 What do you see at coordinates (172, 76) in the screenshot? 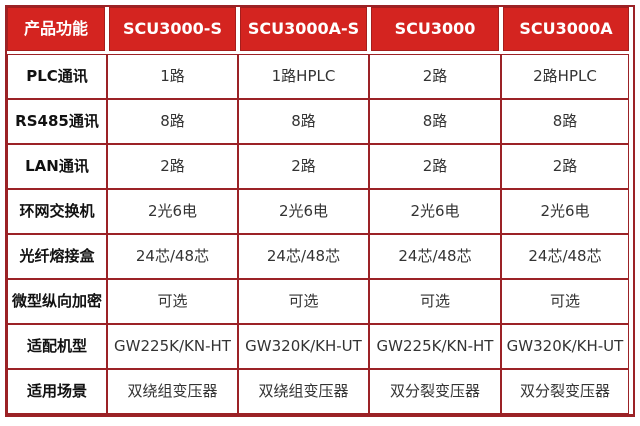
I see `table-cell: 1路` at bounding box center [172, 76].